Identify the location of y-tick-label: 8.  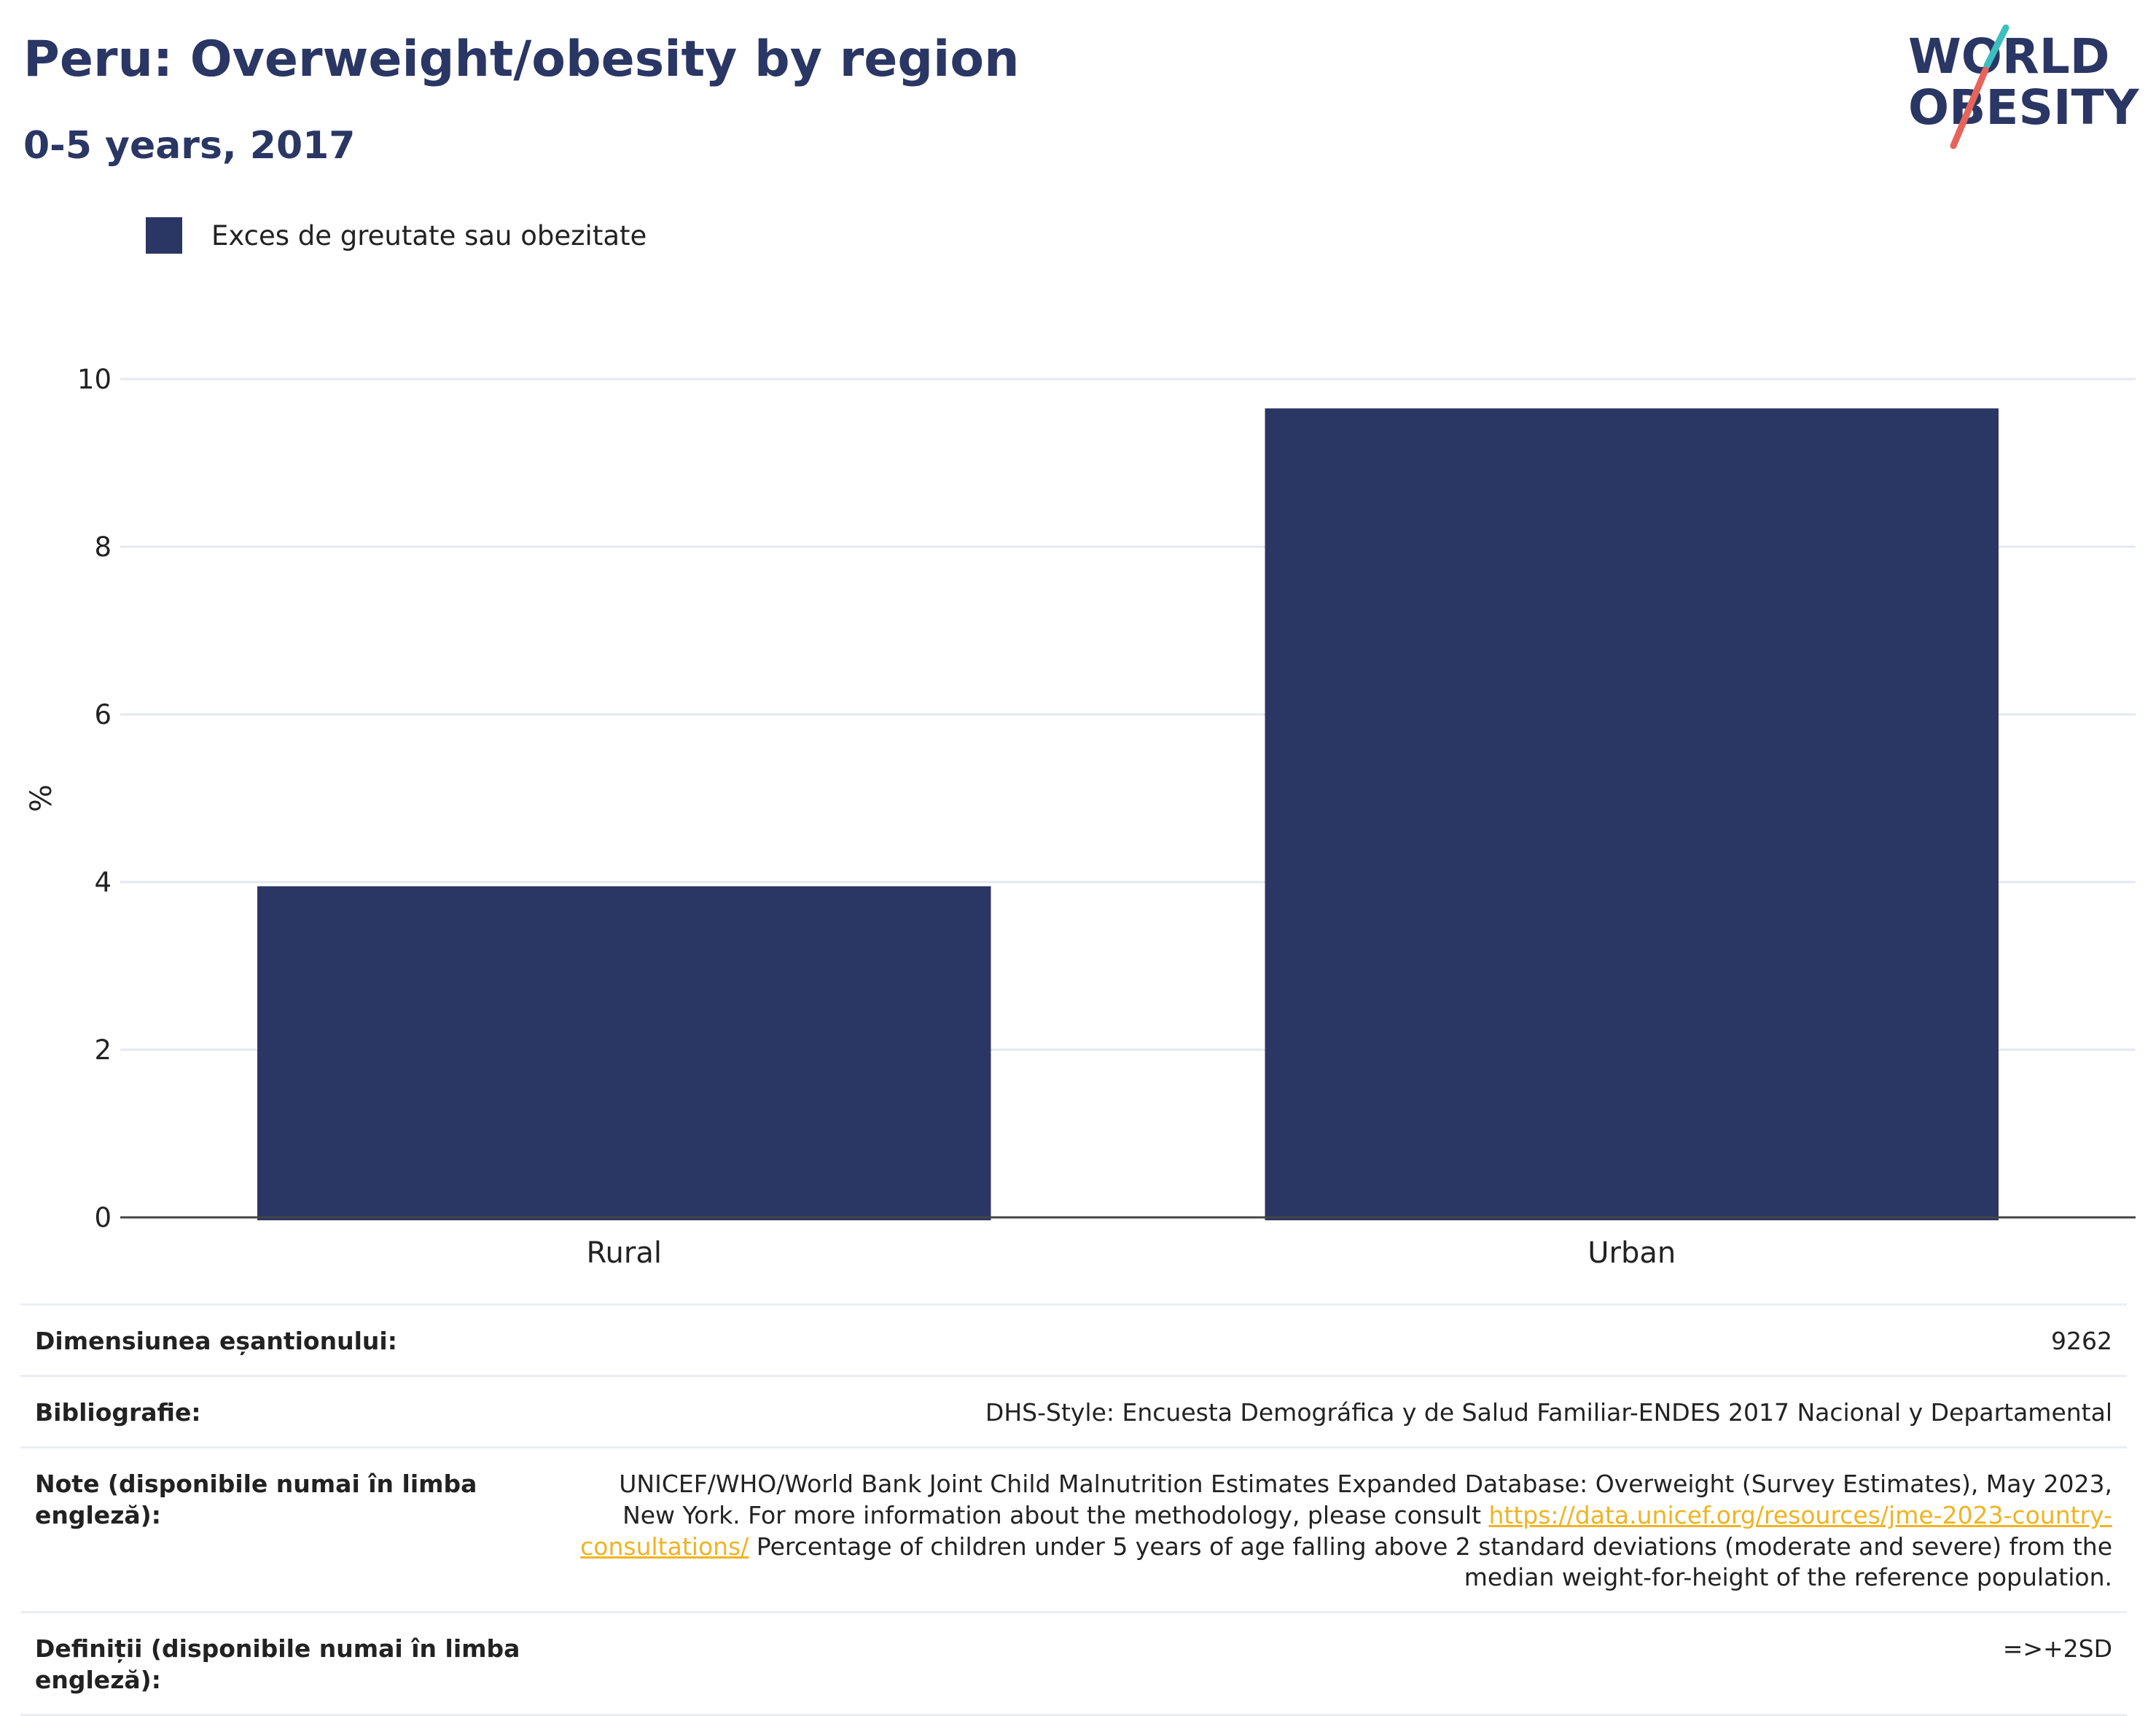
(103, 547).